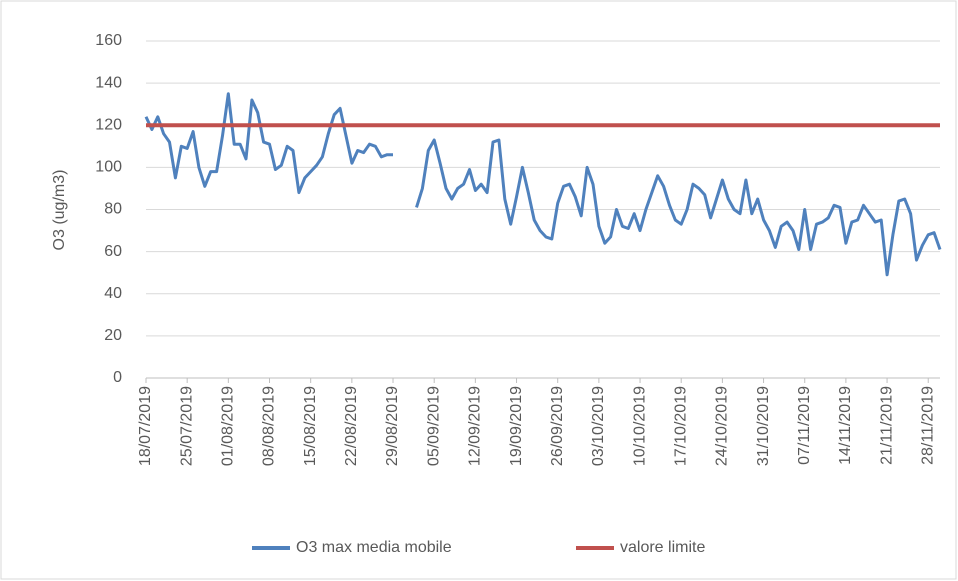 This screenshot has height=581, width=958. I want to click on x-tick-label: 01/08/2019, so click(228, 426).